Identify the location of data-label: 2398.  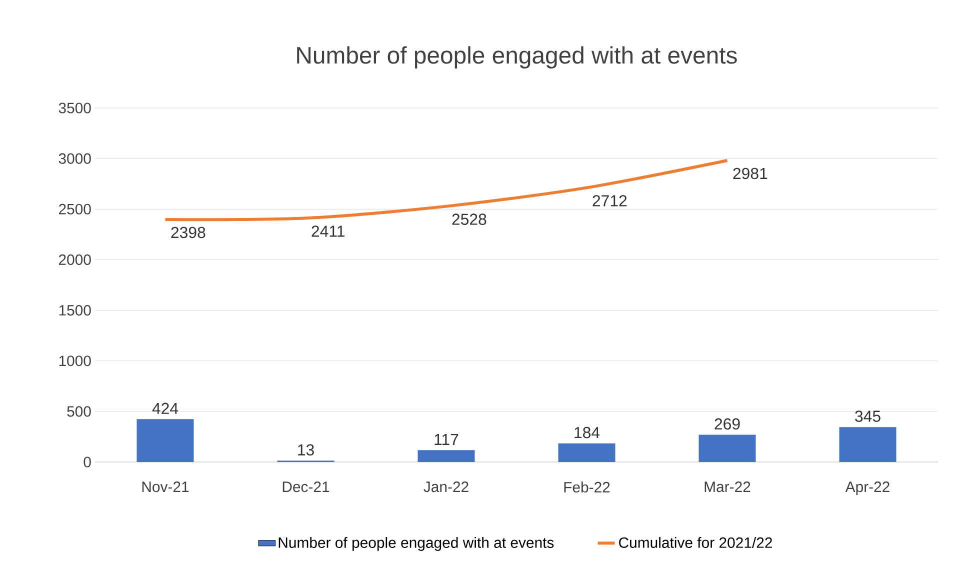
(188, 232).